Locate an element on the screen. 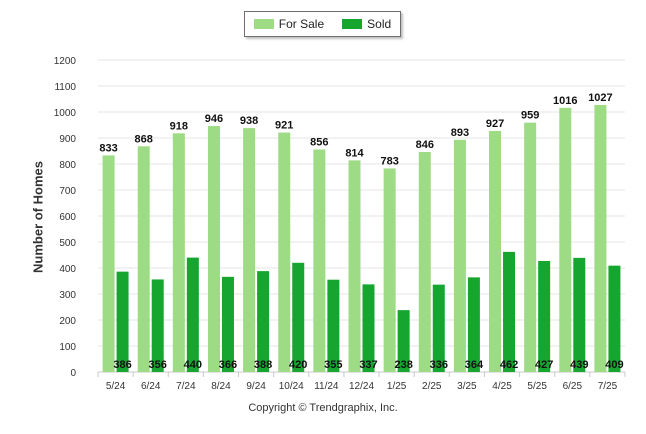  y-tick-label: 900 is located at coordinates (67, 139).